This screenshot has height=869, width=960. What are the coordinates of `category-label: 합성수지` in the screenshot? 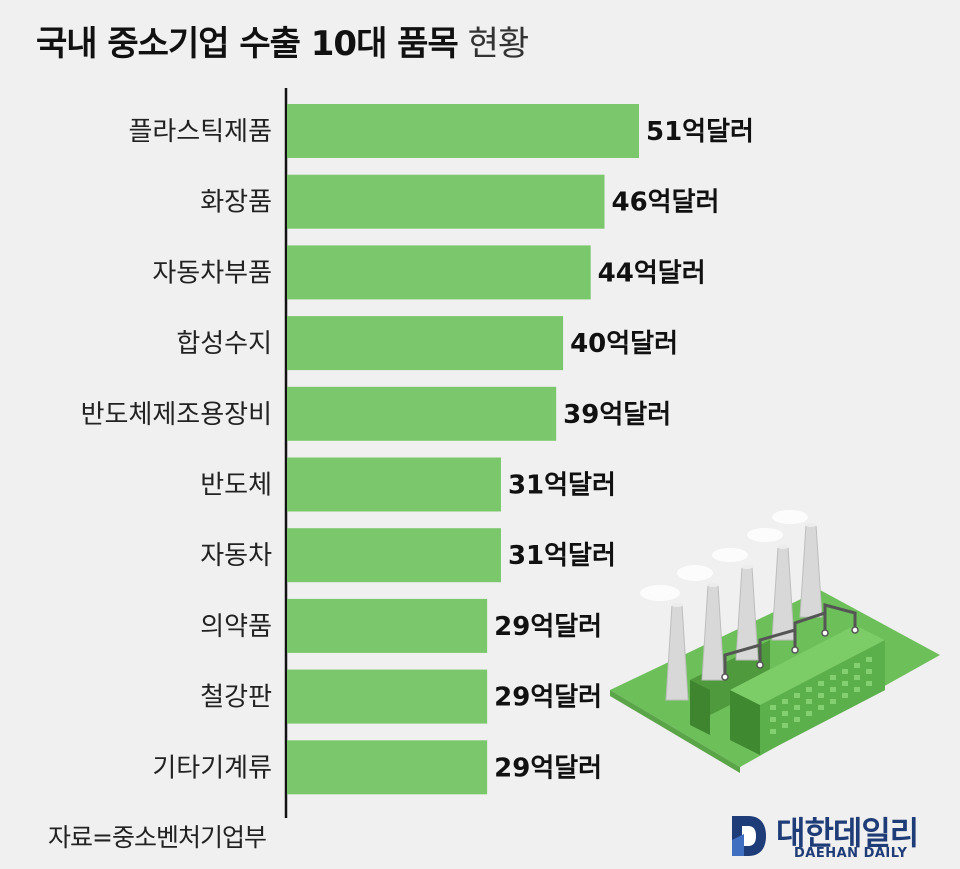 It's located at (224, 344).